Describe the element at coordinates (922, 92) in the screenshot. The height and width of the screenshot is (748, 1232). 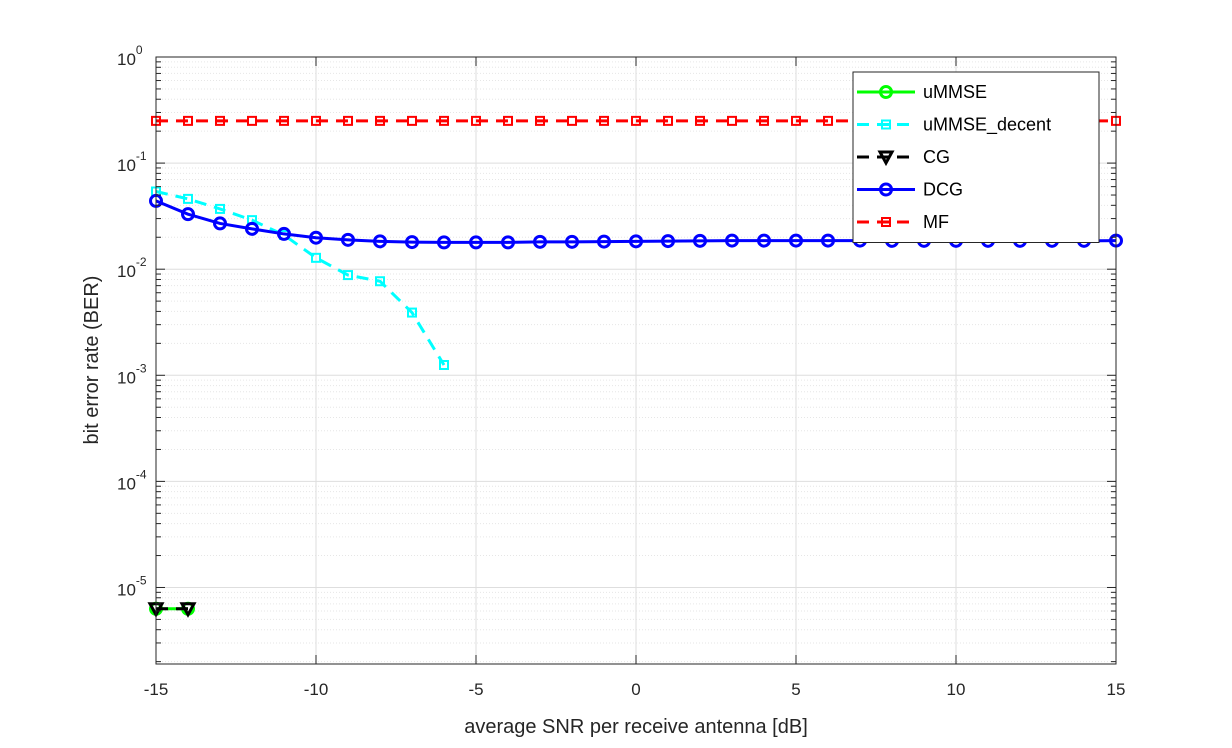
I see `legend-item-ummse: uMMSE` at that location.